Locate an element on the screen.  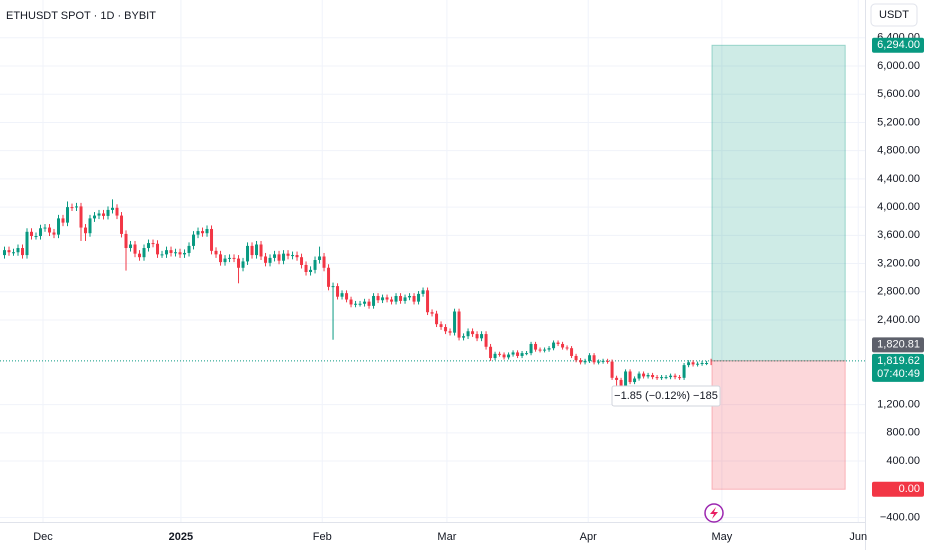
y-tick-label: 2,400.00 is located at coordinates (898, 320).